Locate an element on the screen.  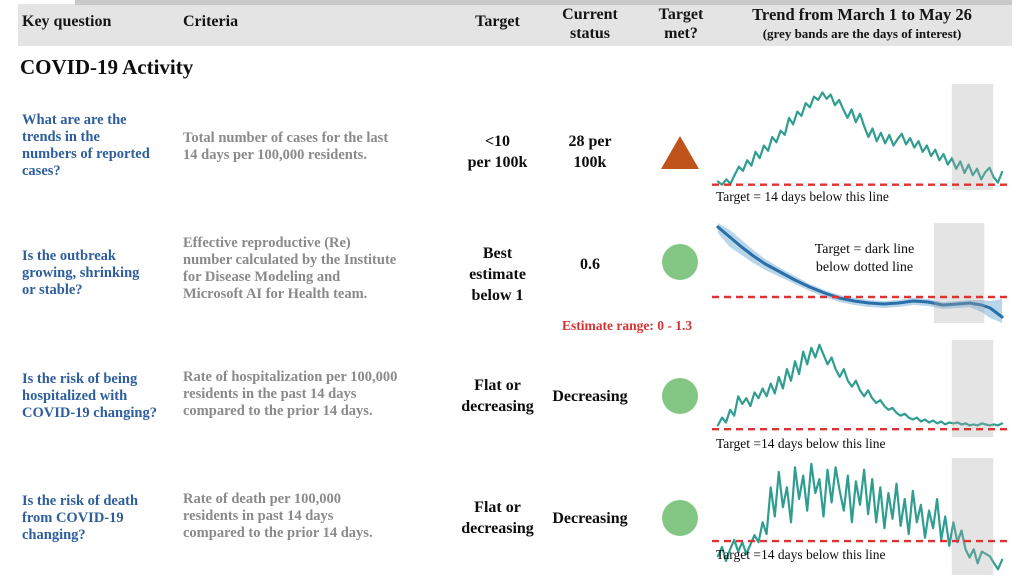
column-header-target: Target is located at coordinates (497, 21).